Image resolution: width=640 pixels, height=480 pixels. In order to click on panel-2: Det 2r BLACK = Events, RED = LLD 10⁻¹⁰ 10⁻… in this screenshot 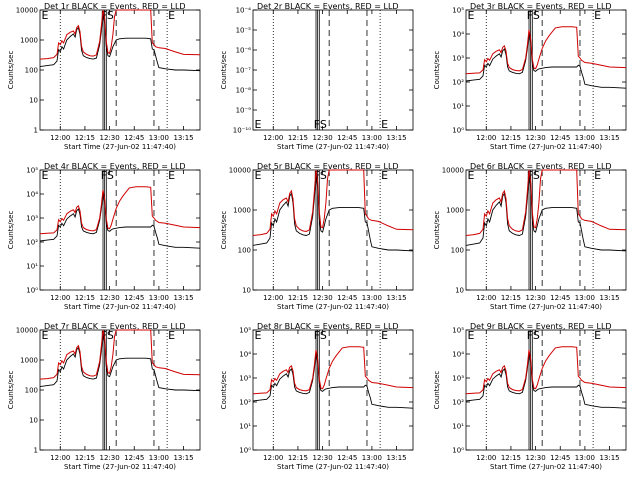, I will do `click(317, 76)`.